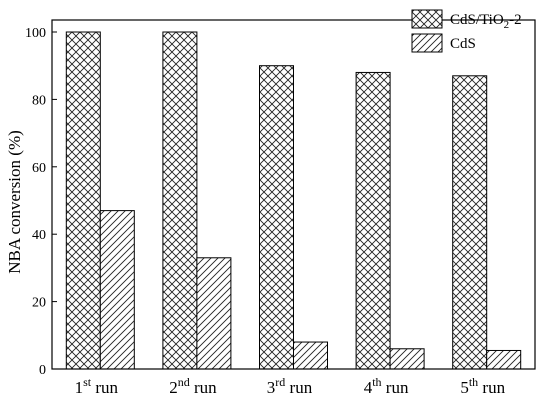  I want to click on y-tick-label: 80, so click(39, 100).